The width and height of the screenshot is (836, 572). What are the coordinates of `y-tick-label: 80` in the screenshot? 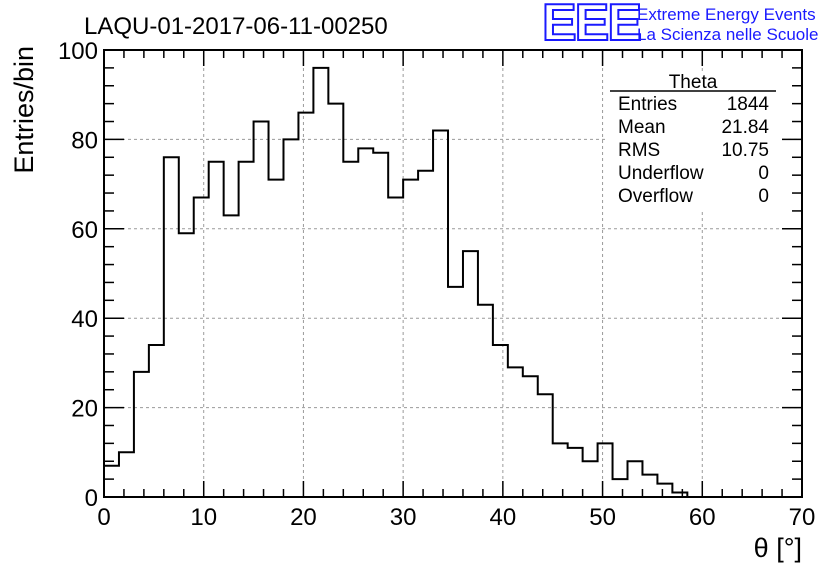 It's located at (84, 140).